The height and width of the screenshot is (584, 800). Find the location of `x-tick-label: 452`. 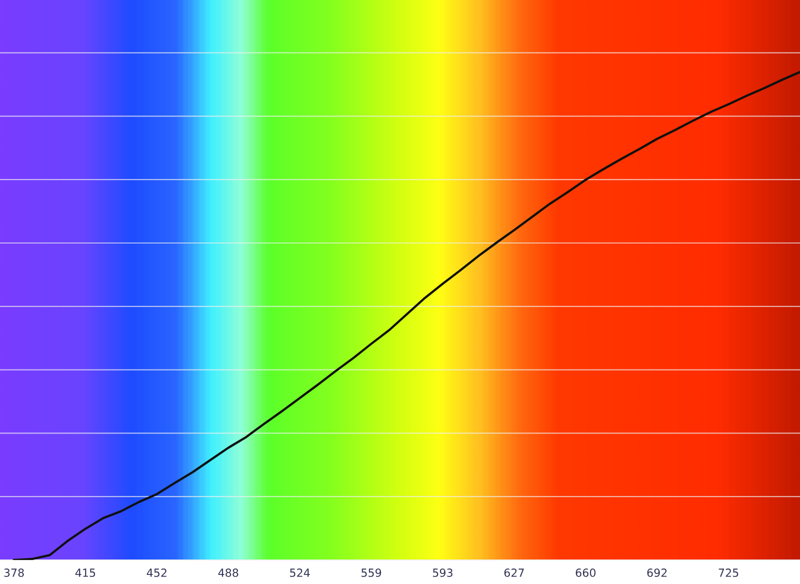

x-tick-label: 452 is located at coordinates (156, 572).